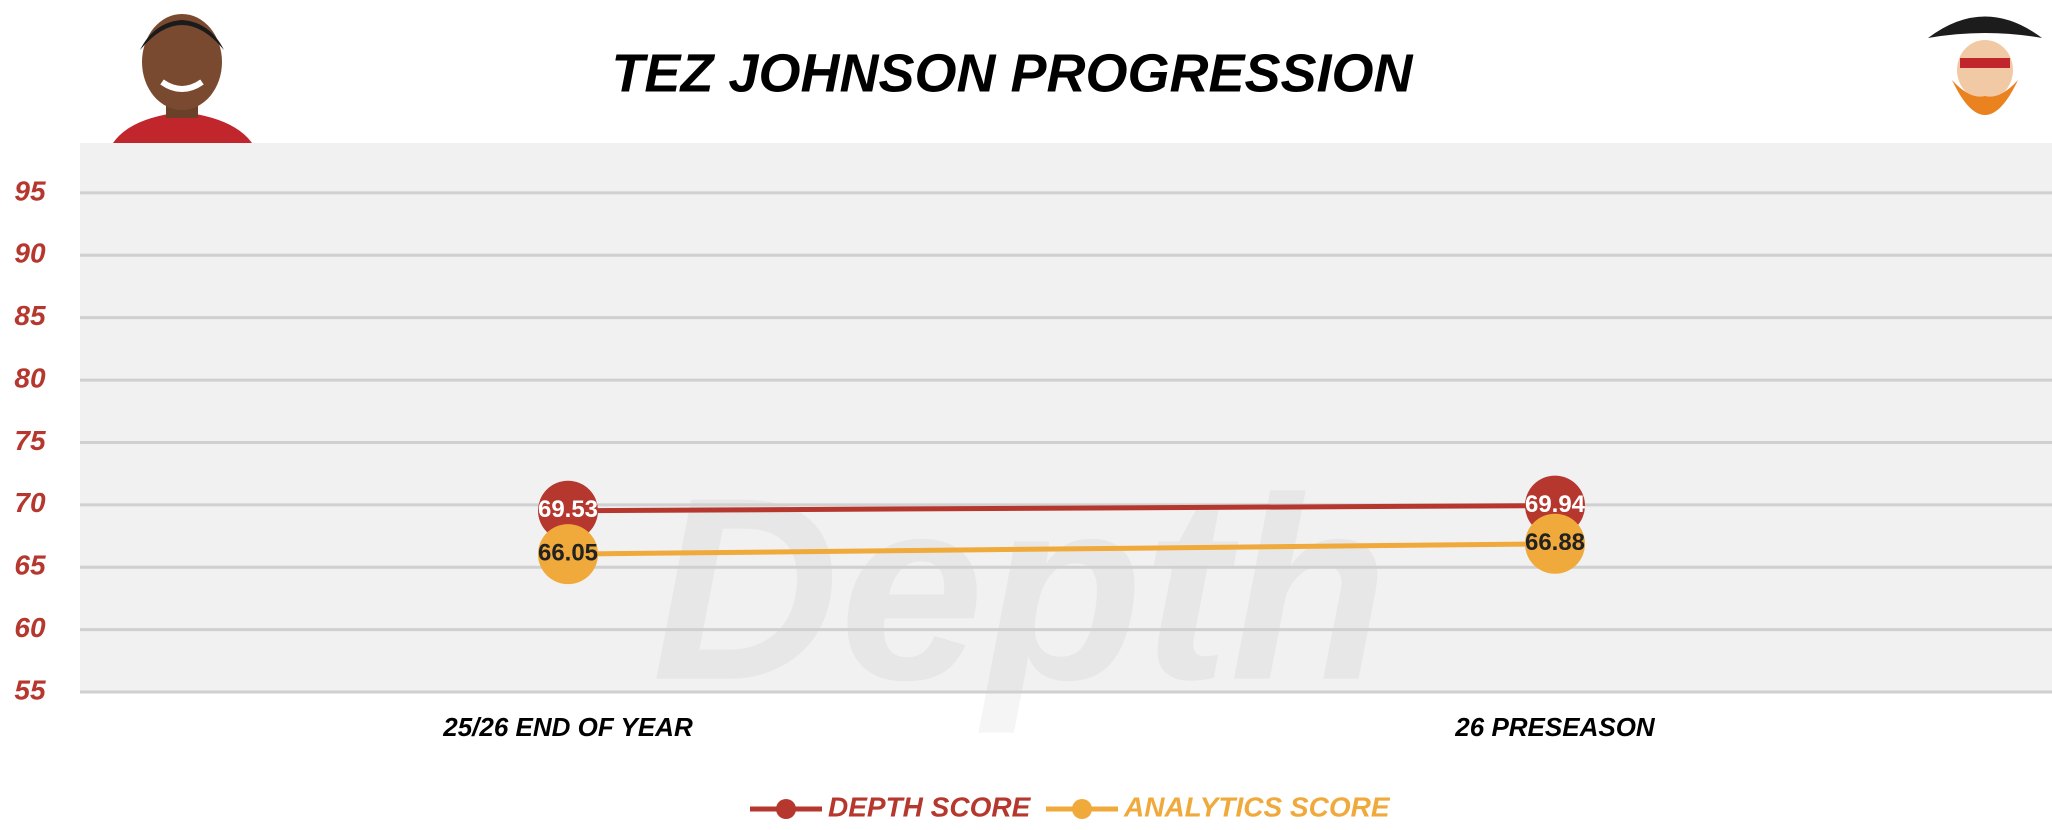  I want to click on chart-title: TEZ JOHNSON PROGRESSION, so click(1012, 73).